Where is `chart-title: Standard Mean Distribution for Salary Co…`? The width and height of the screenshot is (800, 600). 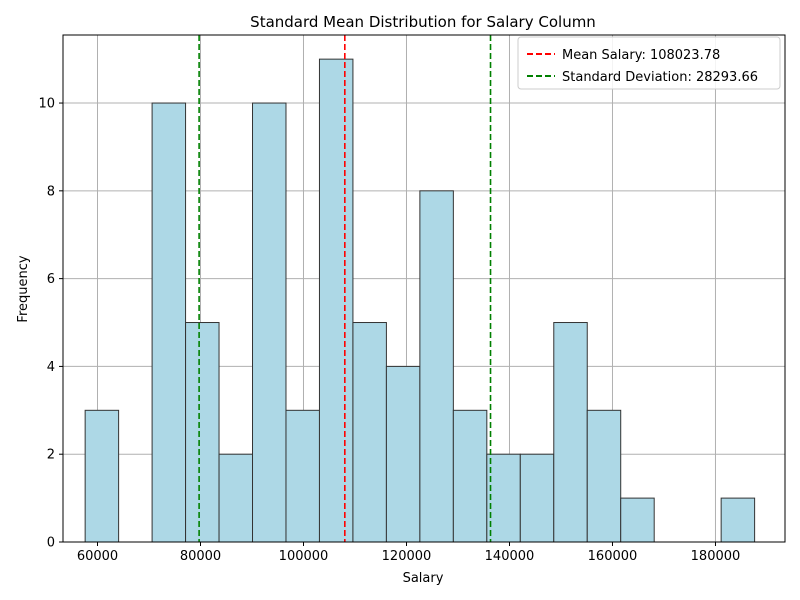 chart-title: Standard Mean Distribution for Salary Co… is located at coordinates (423, 22).